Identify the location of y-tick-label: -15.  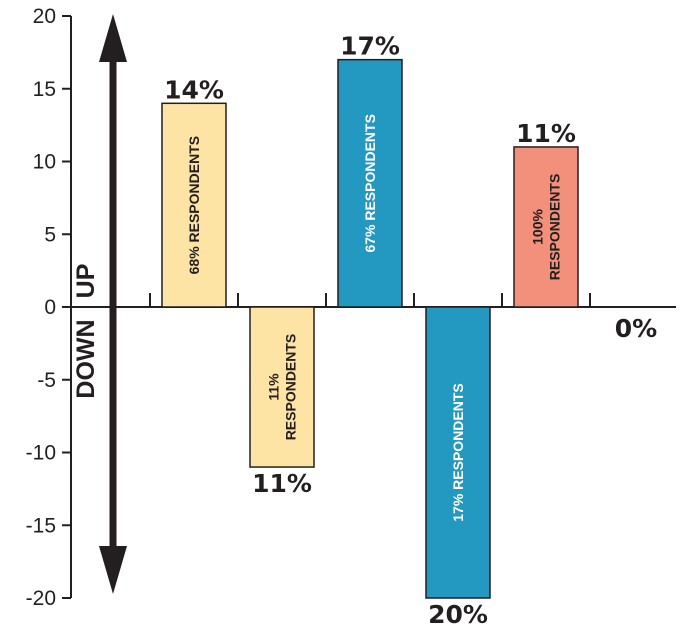
(41, 525).